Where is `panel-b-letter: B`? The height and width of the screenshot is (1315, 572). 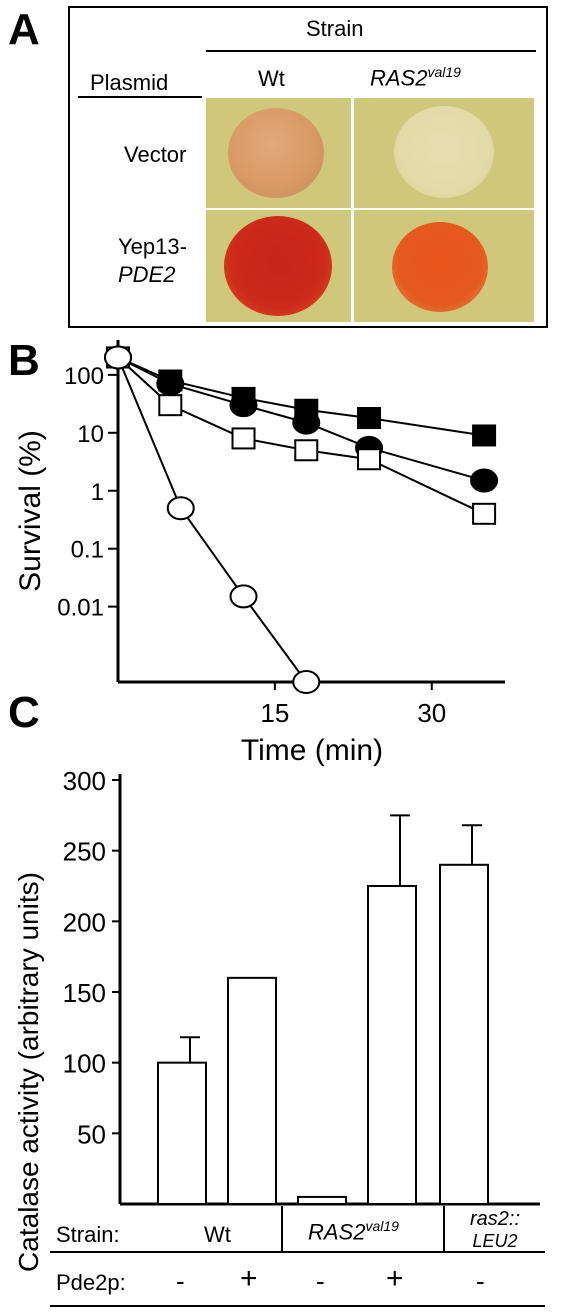 panel-b-letter: B is located at coordinates (24, 360).